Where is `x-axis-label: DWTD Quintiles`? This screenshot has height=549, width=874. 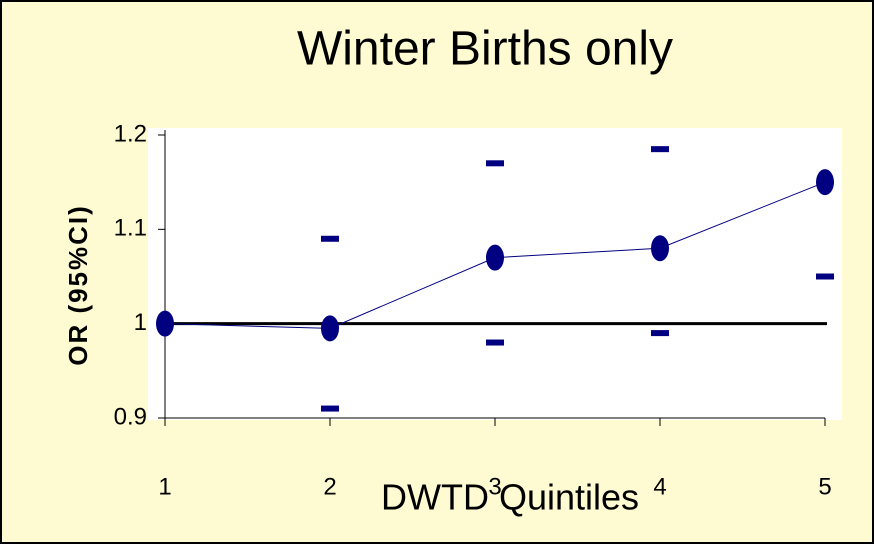 x-axis-label: DWTD Quintiles is located at coordinates (510, 497).